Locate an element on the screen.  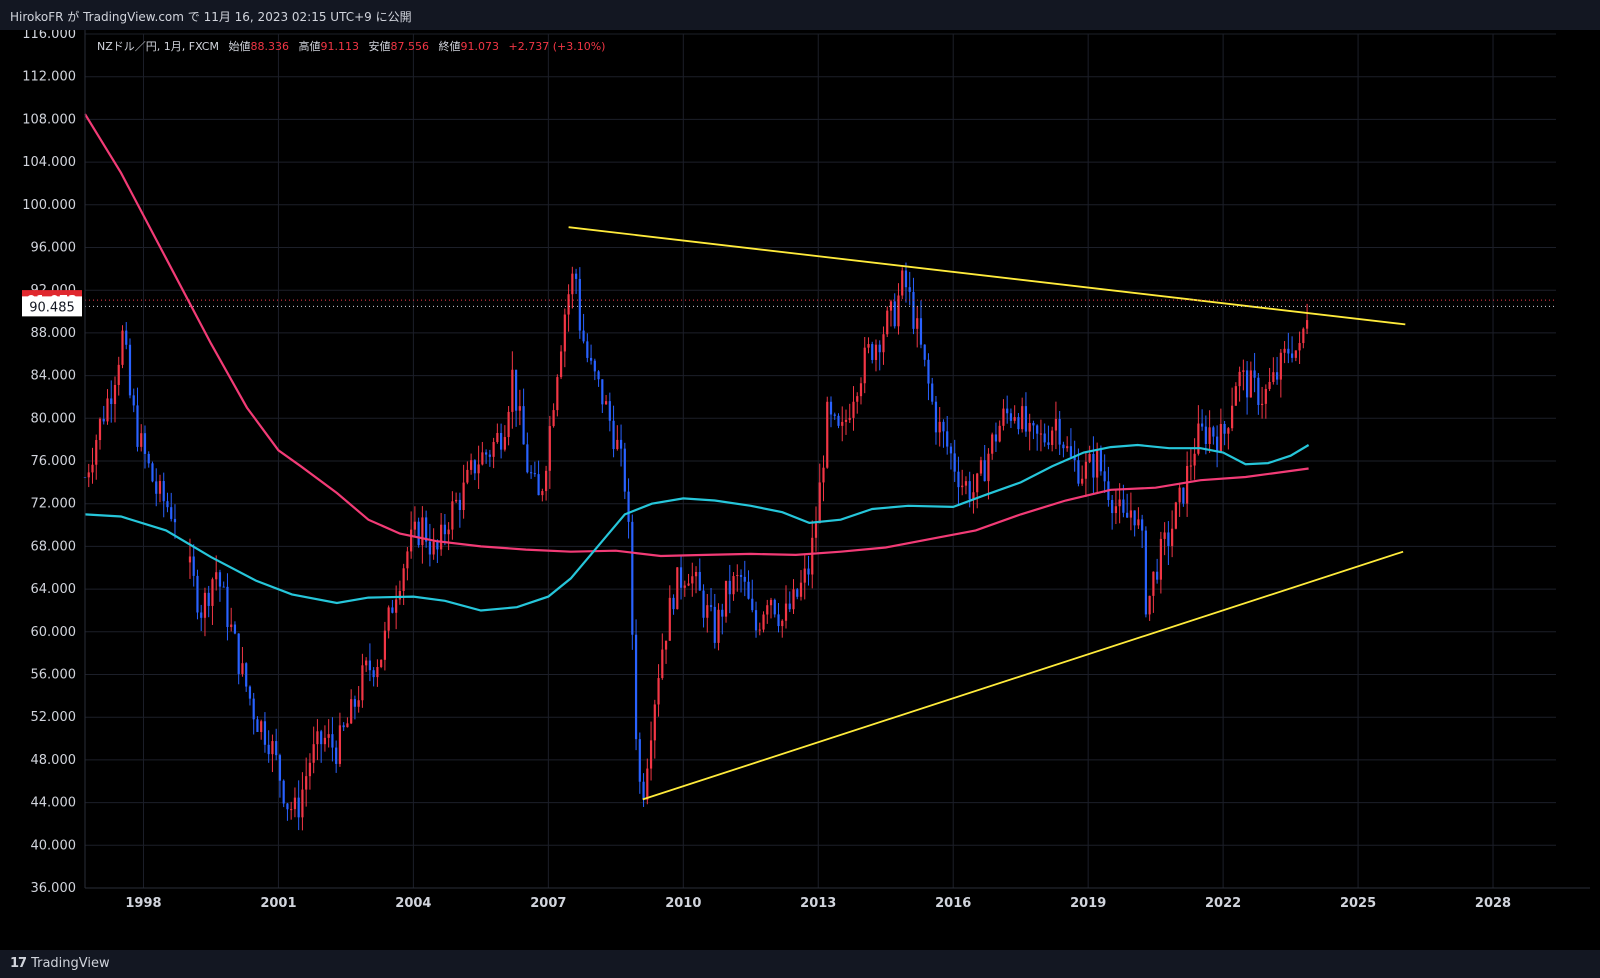
crosshair-price-label: 90.485 is located at coordinates (52, 307).